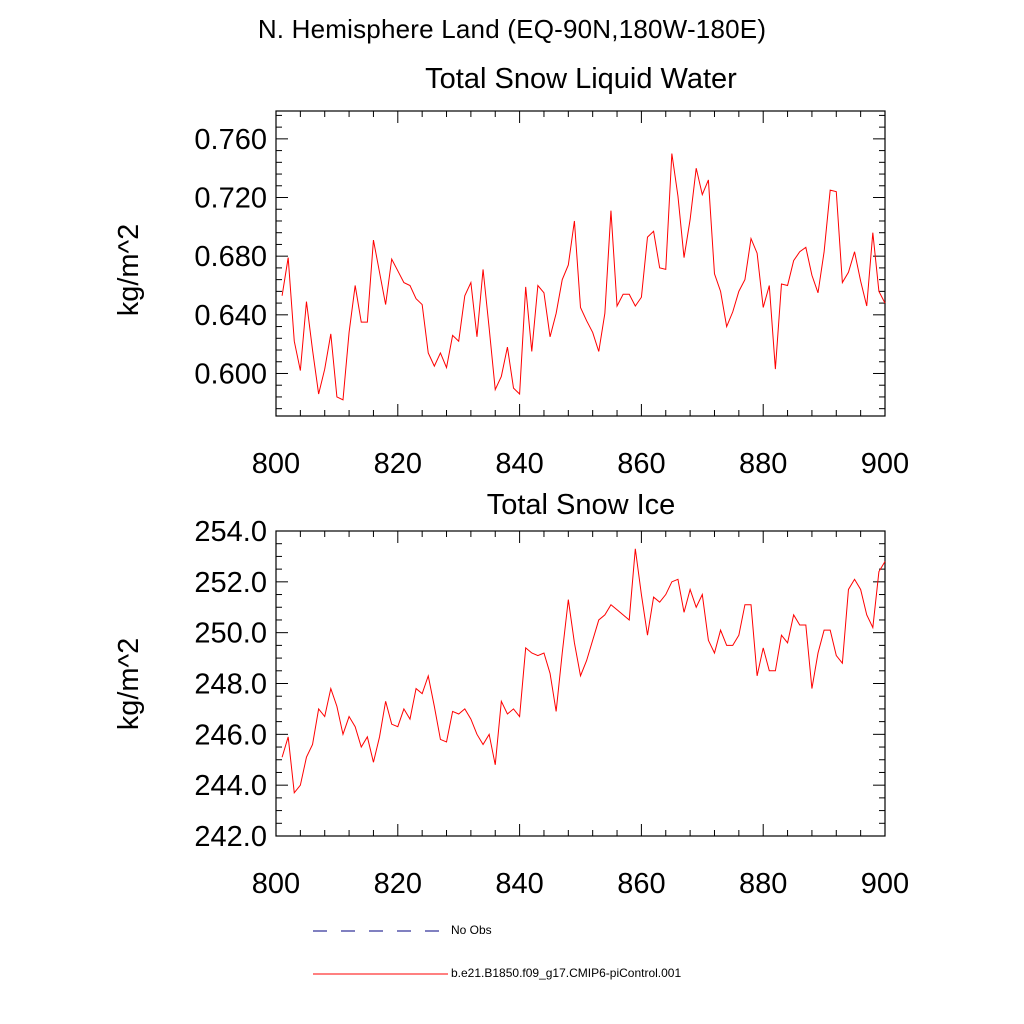  Describe the element at coordinates (230, 634) in the screenshot. I see `y-tick-label: 250.0` at that location.